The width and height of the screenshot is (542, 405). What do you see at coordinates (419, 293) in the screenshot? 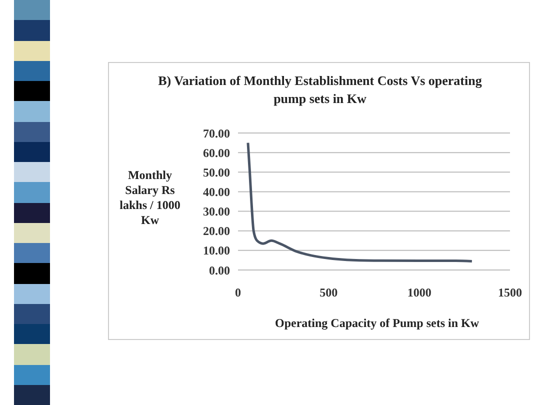
I see `x-tick-label: 1000` at bounding box center [419, 293].